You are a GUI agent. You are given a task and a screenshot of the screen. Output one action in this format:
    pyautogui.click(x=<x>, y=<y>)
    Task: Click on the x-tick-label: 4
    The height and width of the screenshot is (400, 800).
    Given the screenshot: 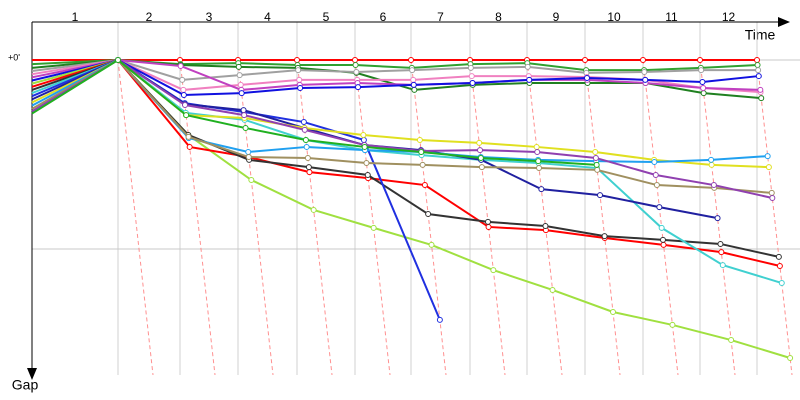 What is the action you would take?
    pyautogui.click(x=267, y=17)
    